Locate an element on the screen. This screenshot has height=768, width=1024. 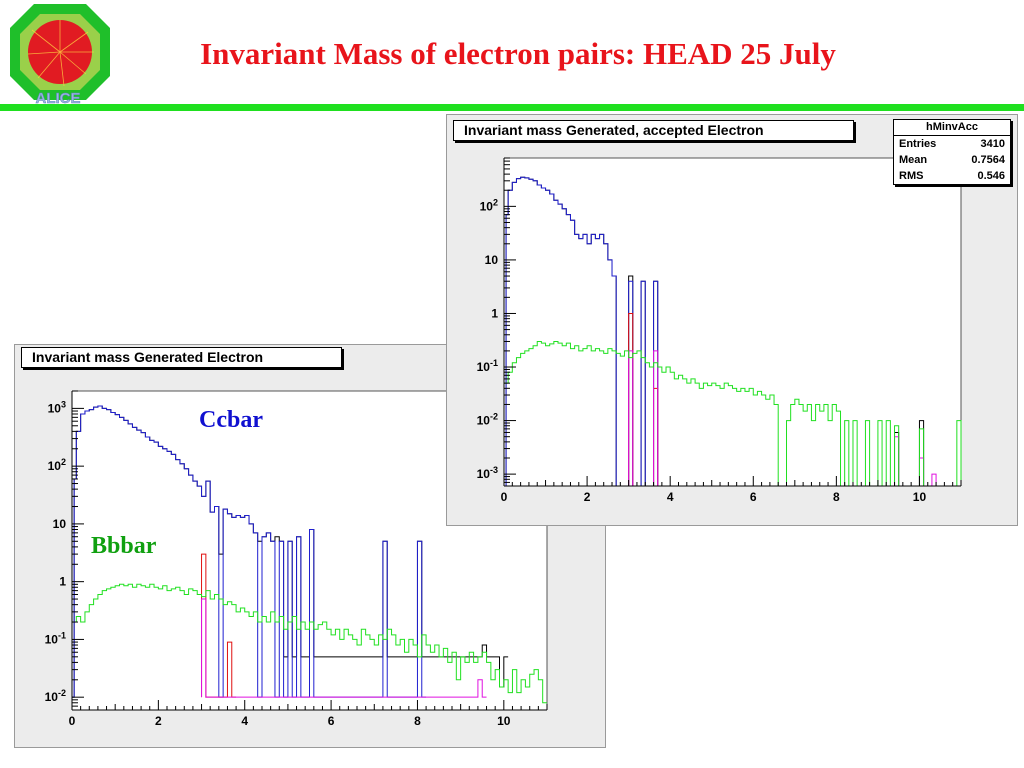
logo-tracks is located at coordinates (60, 53).